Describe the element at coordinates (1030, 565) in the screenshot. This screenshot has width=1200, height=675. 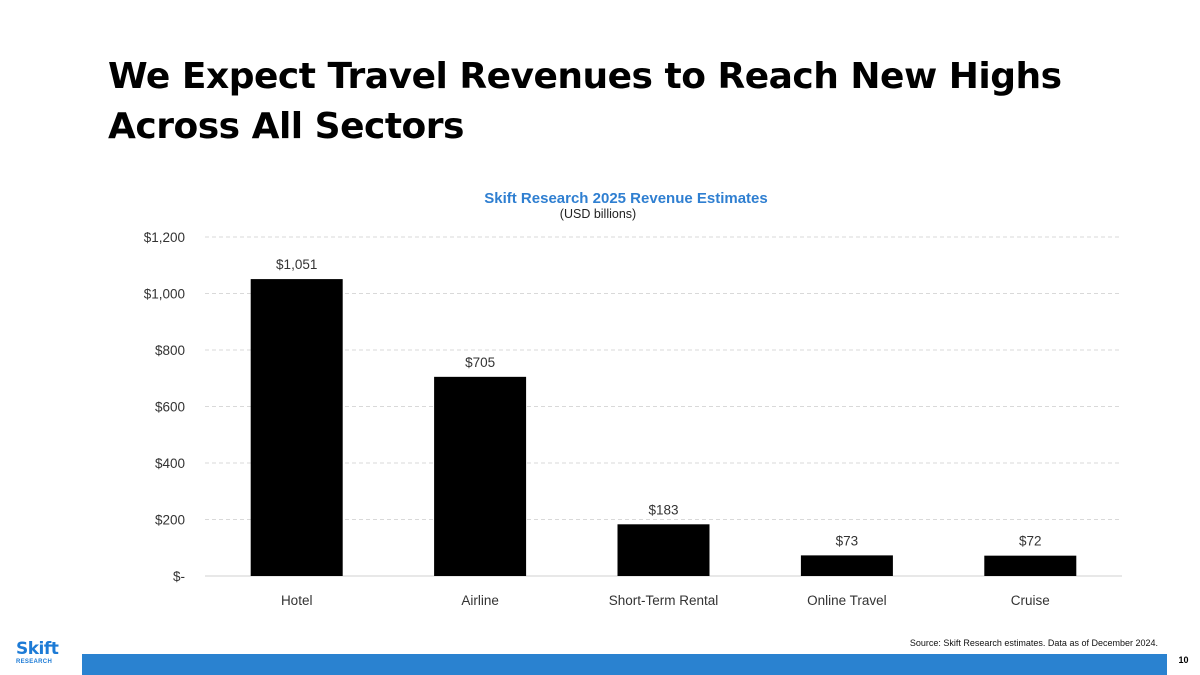
I see `bar-cruise` at that location.